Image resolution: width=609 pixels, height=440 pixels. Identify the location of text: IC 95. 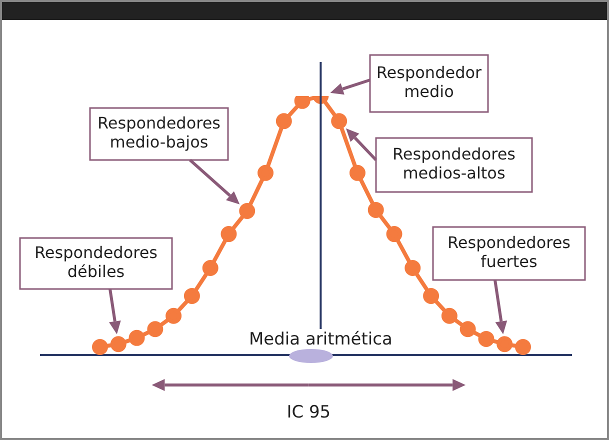
(308, 412).